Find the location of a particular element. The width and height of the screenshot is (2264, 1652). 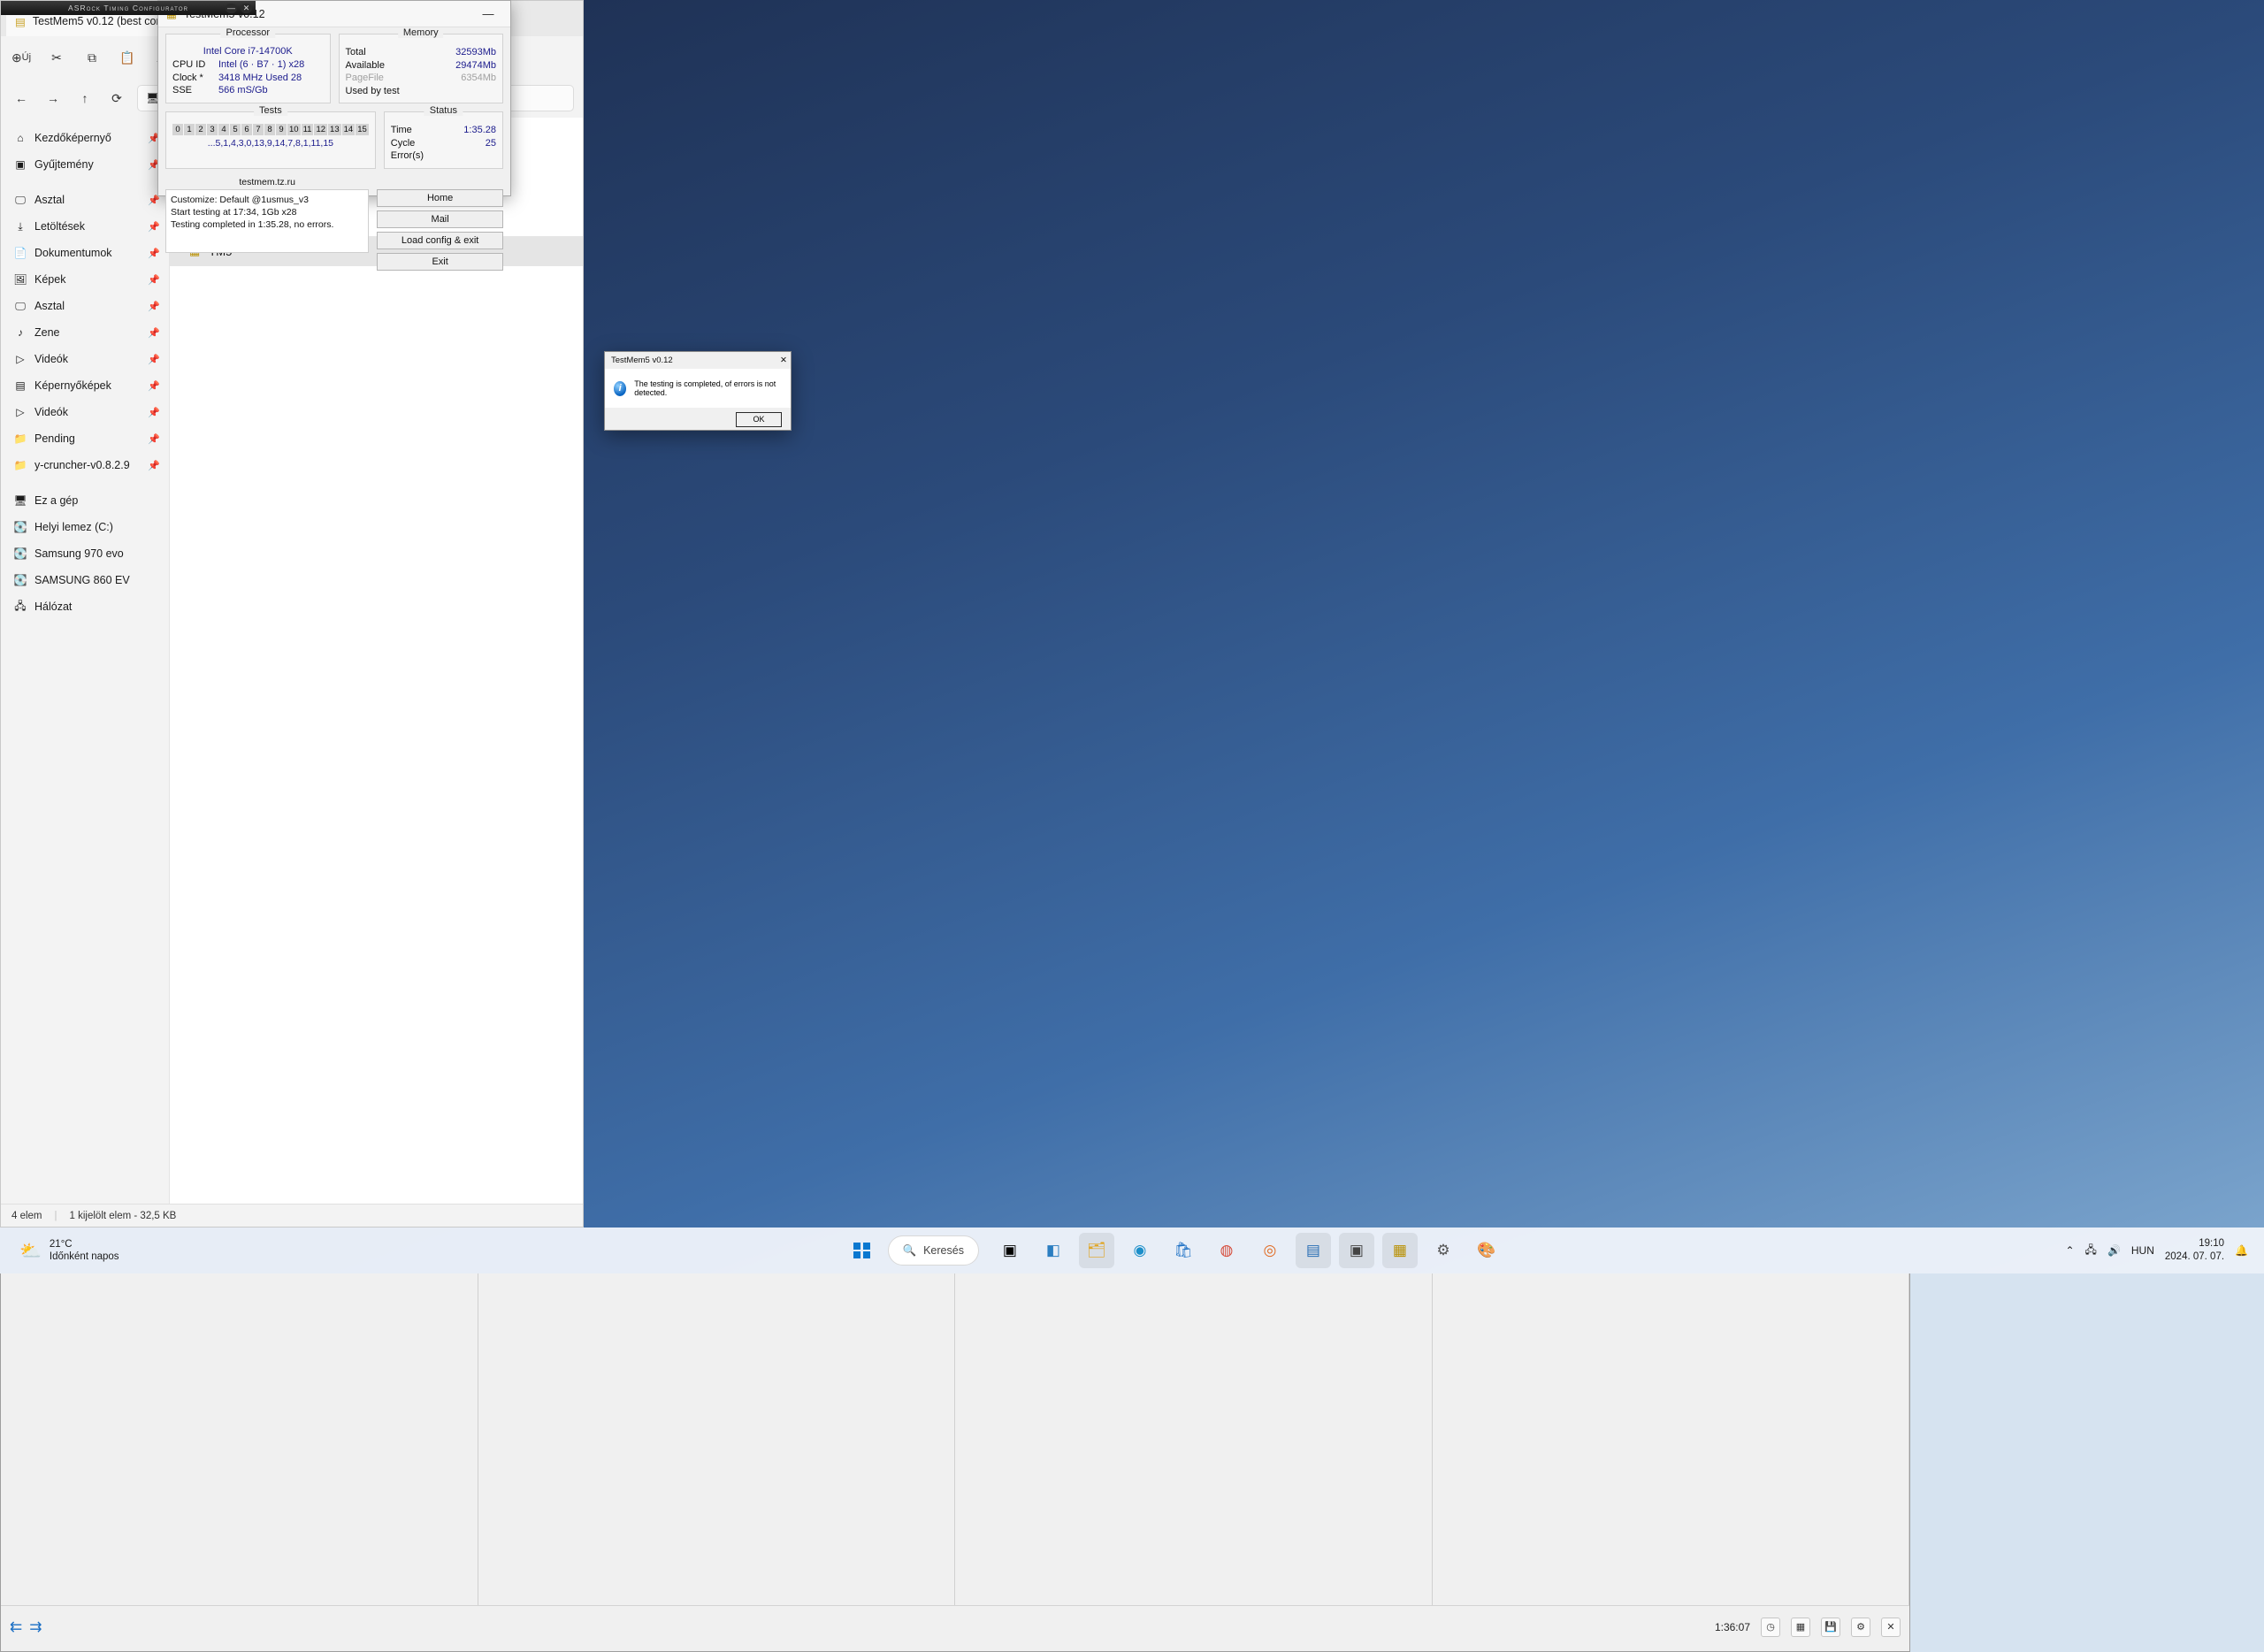

mail-button: Mail is located at coordinates (440, 219).